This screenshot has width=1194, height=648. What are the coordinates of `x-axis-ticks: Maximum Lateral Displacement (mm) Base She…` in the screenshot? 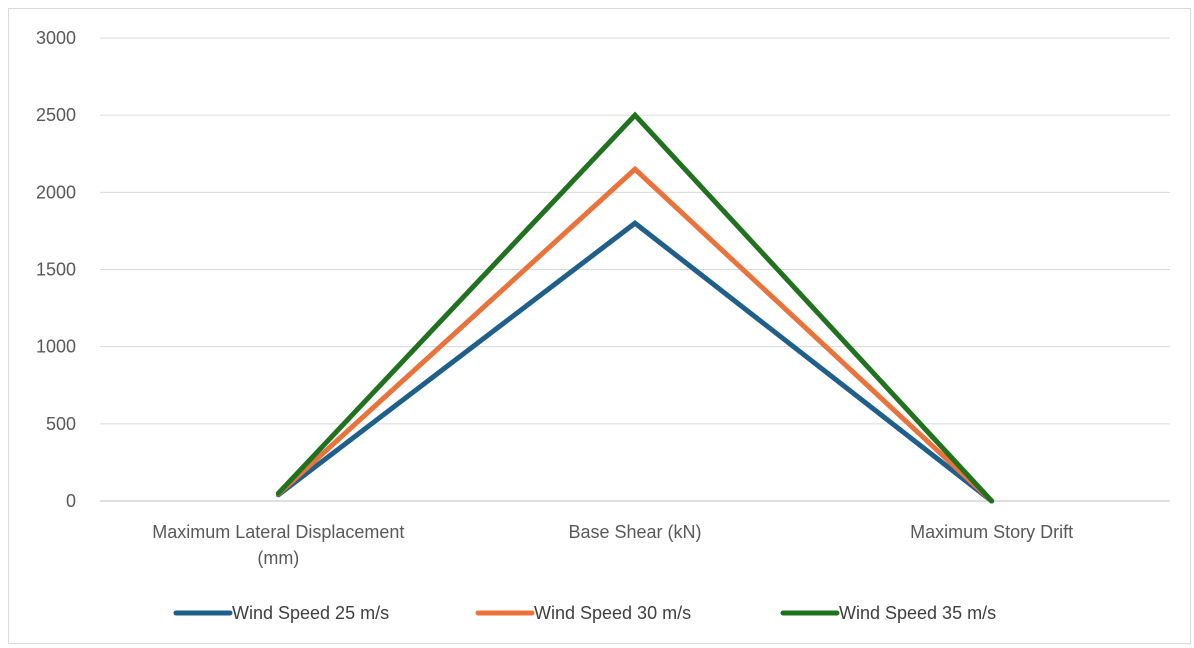 It's located at (612, 545).